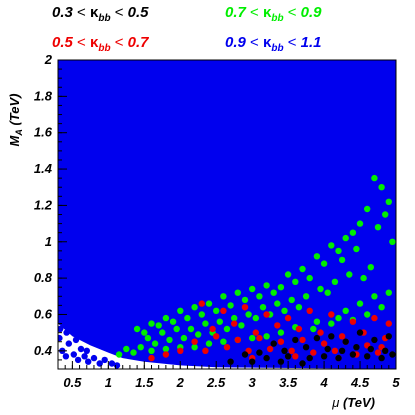  What do you see at coordinates (100, 44) in the screenshot?
I see `legend-entry: 0.5 < κbb < 0.7` at bounding box center [100, 44].